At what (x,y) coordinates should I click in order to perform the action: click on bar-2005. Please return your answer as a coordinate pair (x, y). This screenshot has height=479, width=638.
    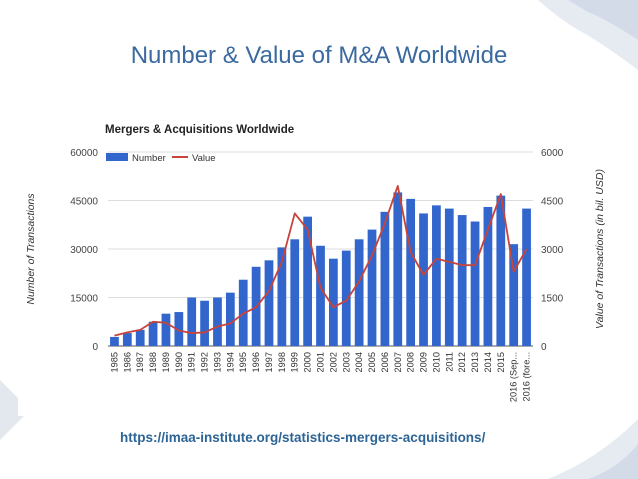
    Looking at the image, I should click on (372, 287).